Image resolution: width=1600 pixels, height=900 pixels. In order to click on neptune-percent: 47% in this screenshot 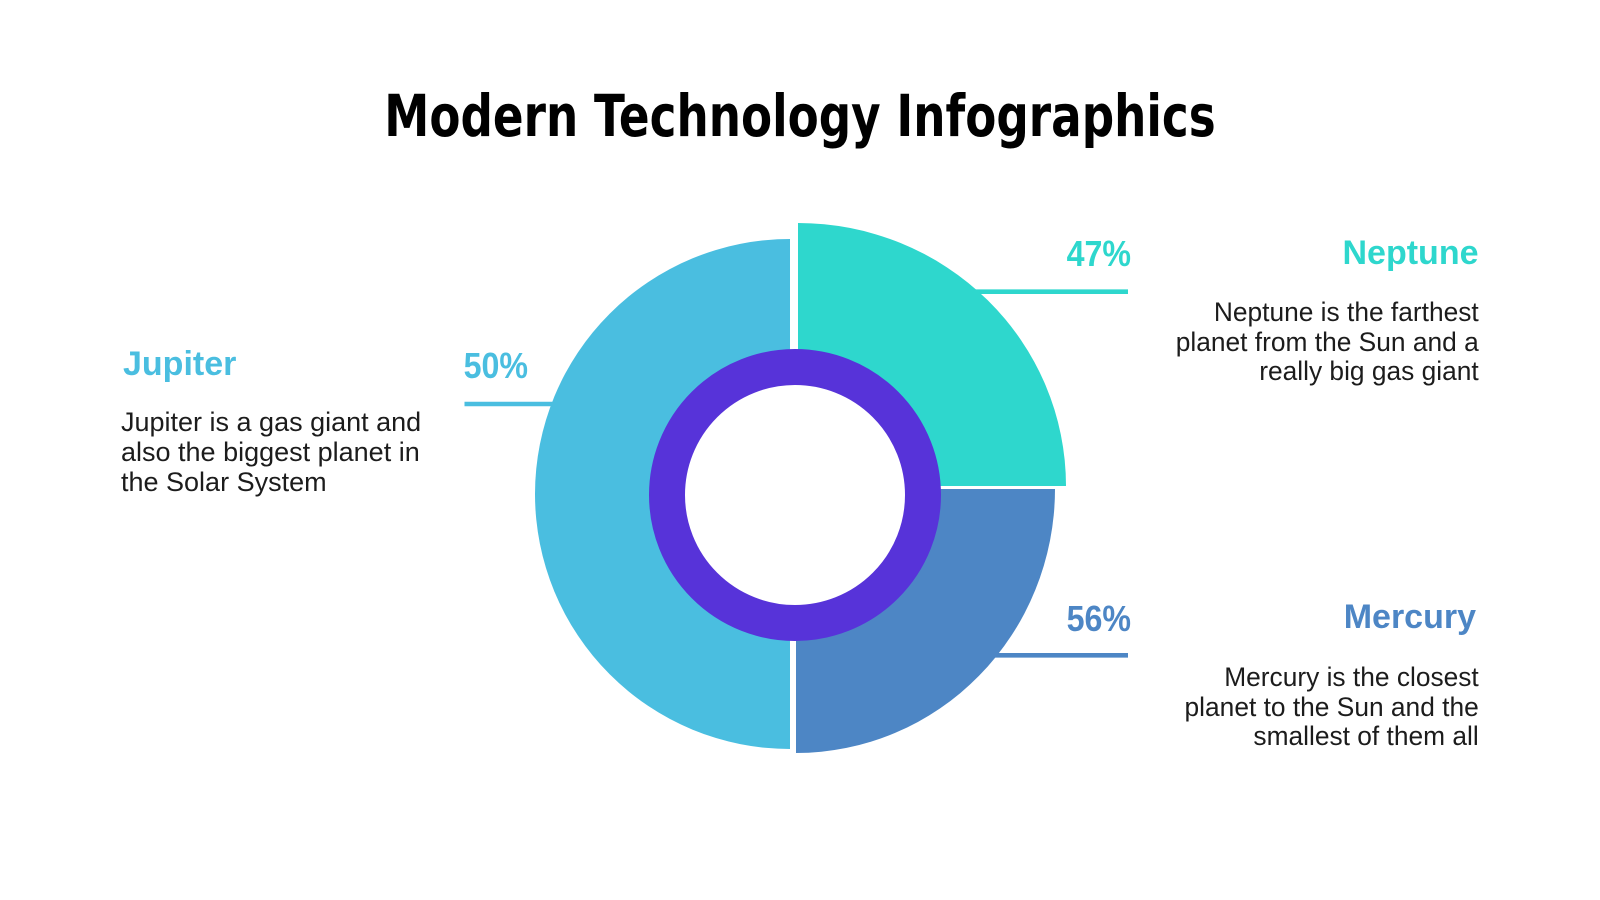, I will do `click(1098, 253)`.